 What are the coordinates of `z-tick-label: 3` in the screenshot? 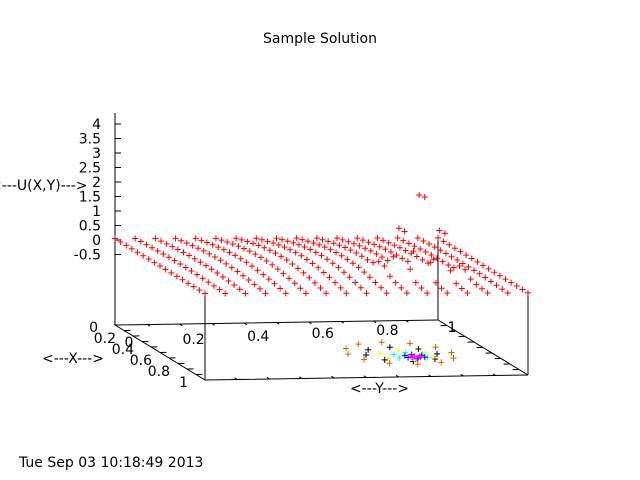 It's located at (96, 154).